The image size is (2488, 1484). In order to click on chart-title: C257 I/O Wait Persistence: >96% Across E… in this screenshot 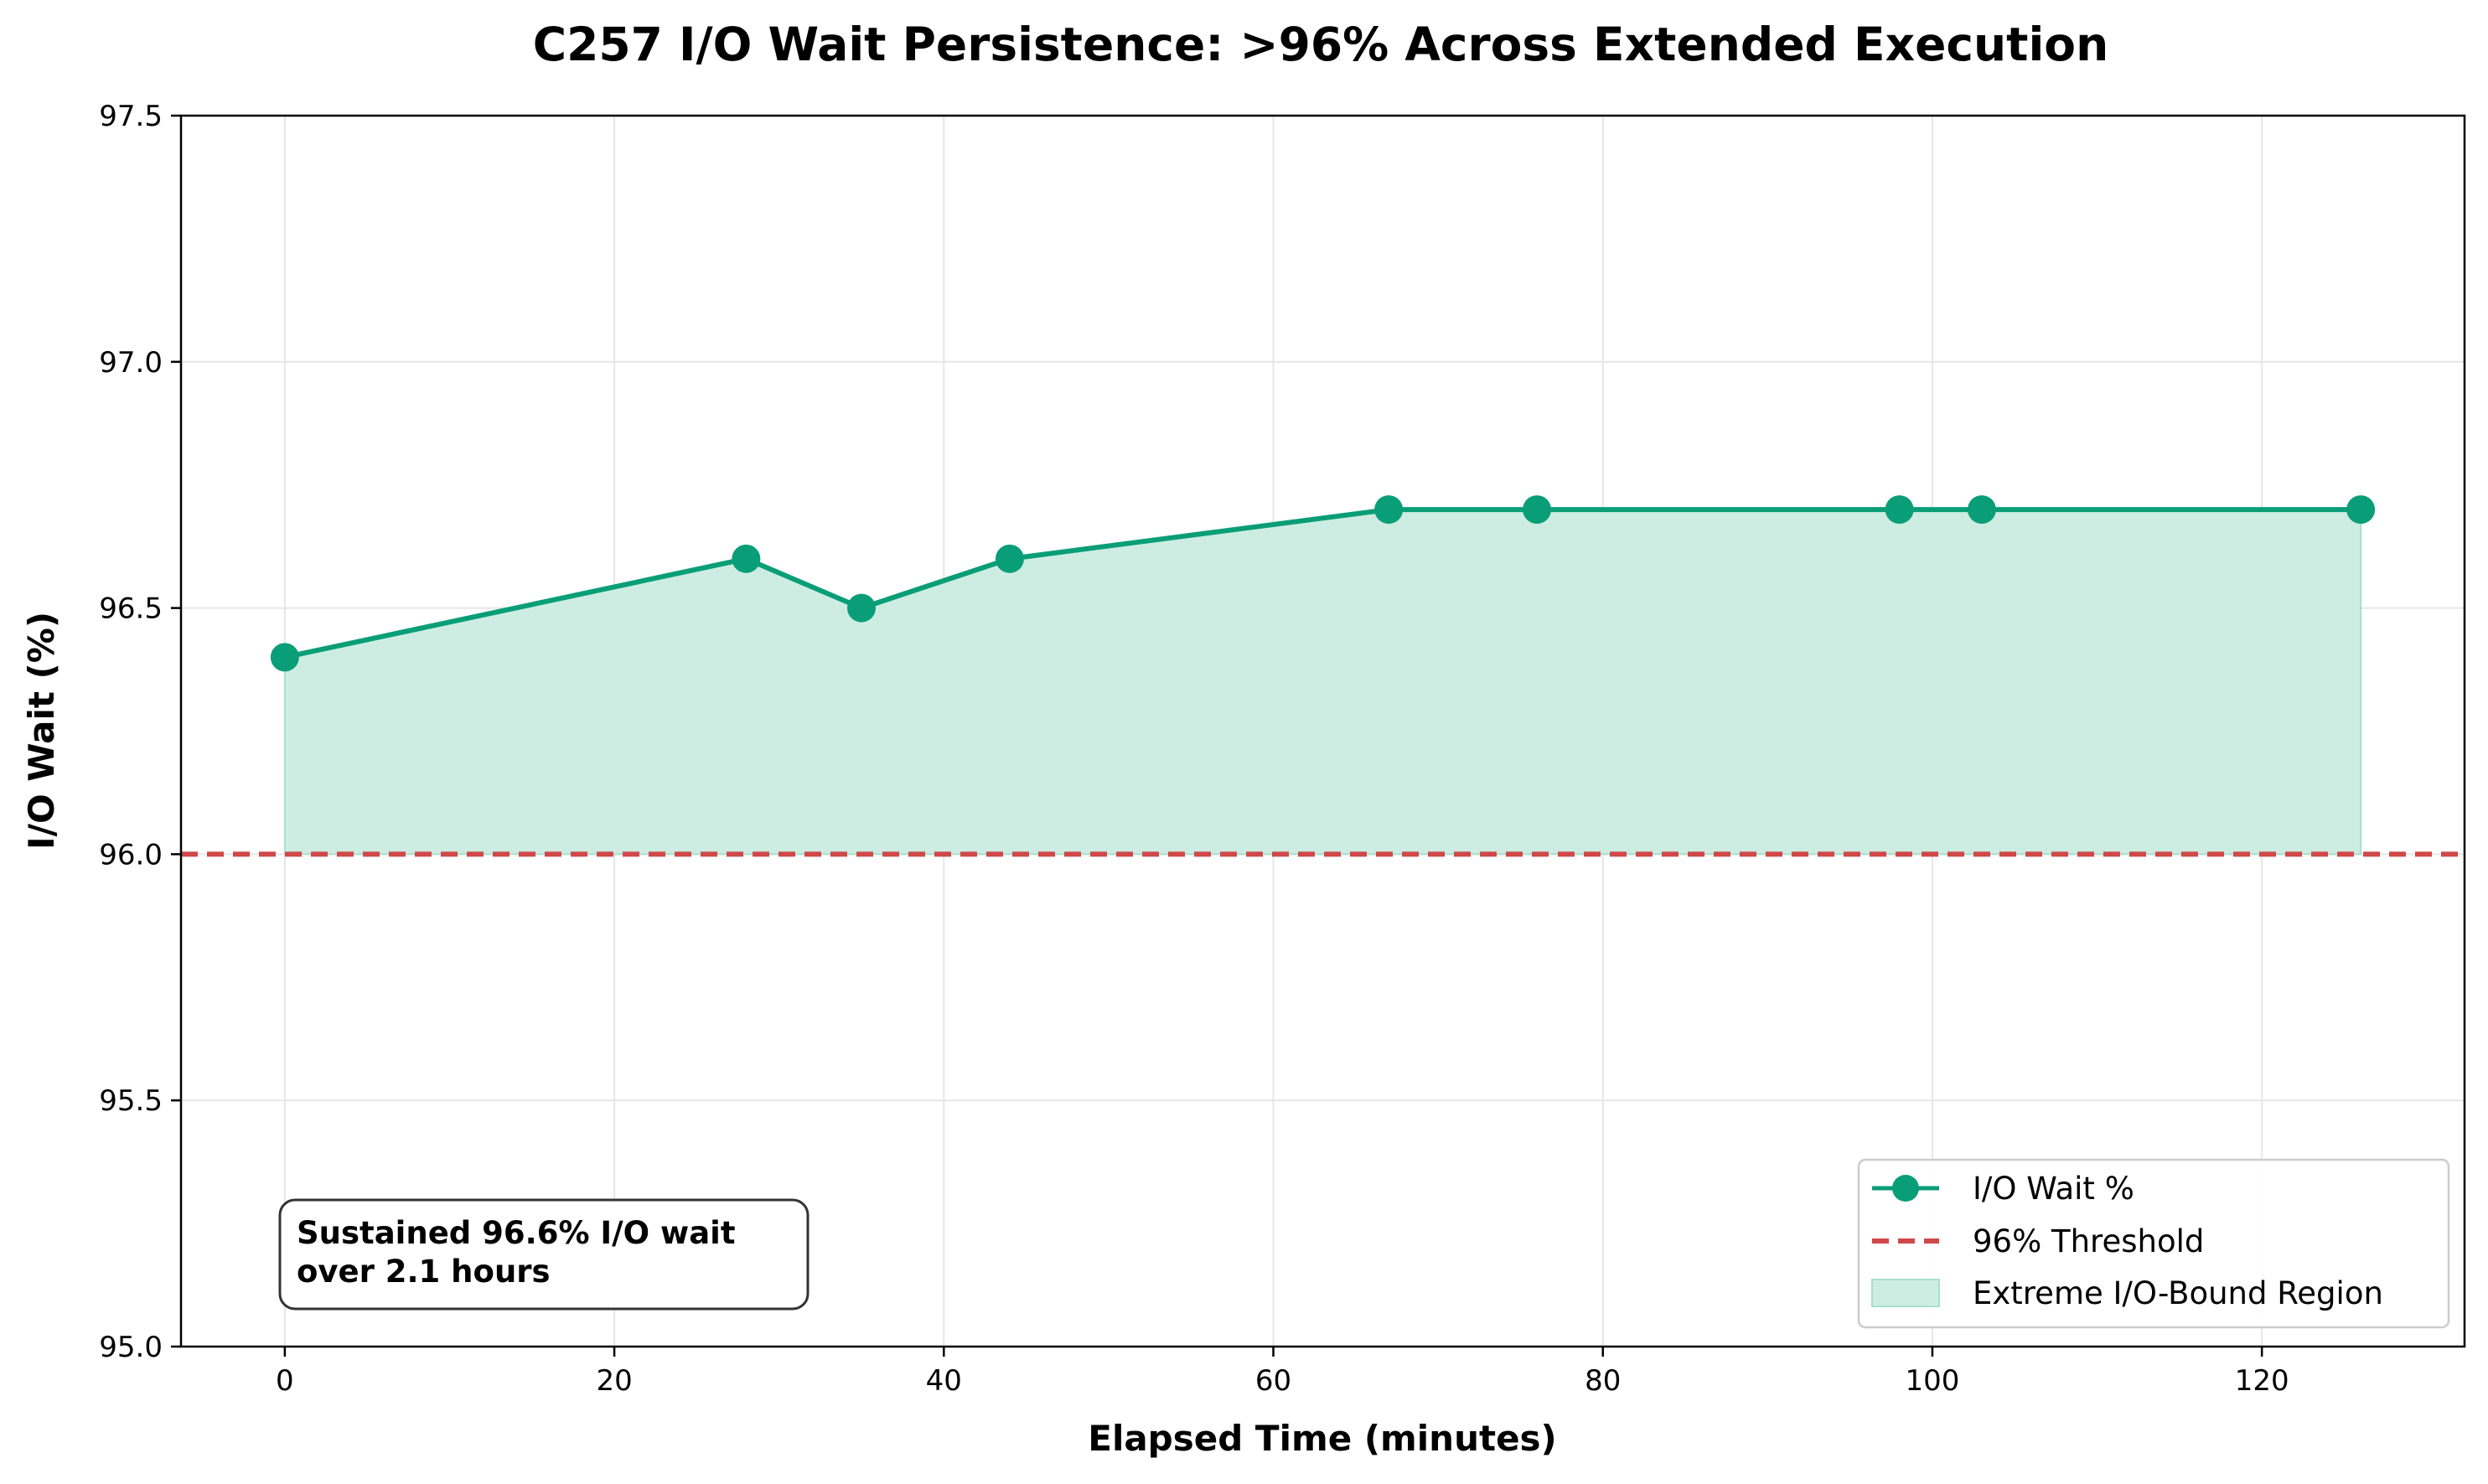, I will do `click(1321, 44)`.